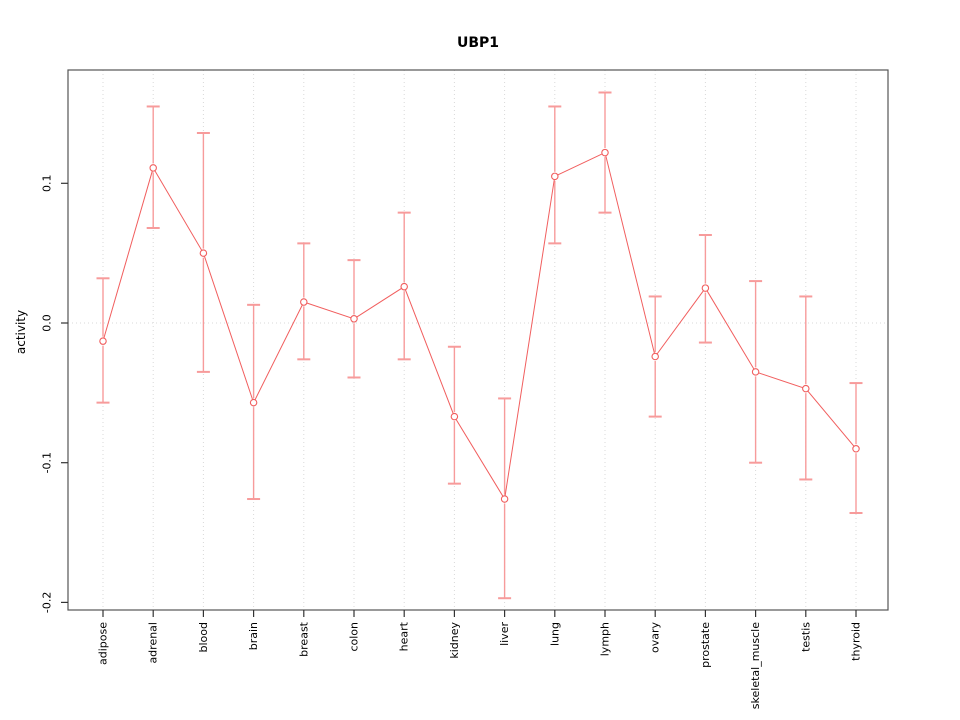 Image resolution: width=960 pixels, height=720 pixels. Describe the element at coordinates (755, 665) in the screenshot. I see `x-tick-label: skeletal_muscle` at that location.